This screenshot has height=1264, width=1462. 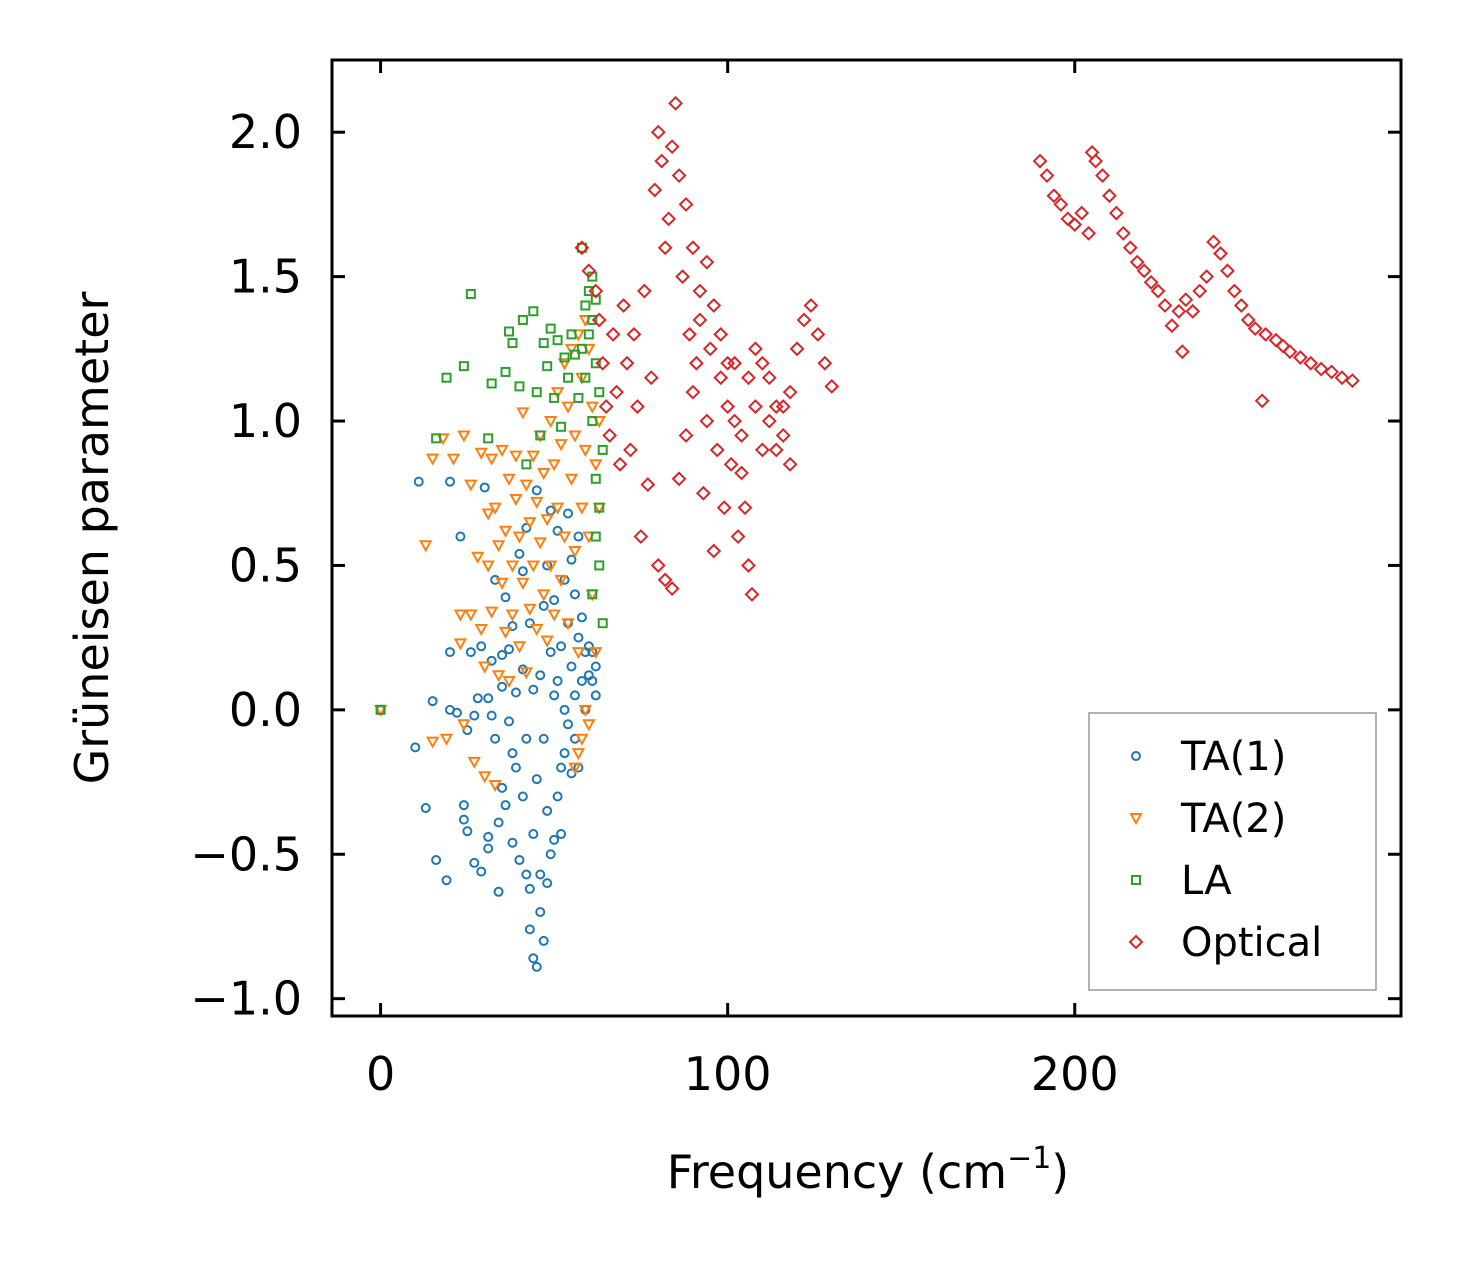 I want to click on y-tick-label: 0.5, so click(x=265, y=565).